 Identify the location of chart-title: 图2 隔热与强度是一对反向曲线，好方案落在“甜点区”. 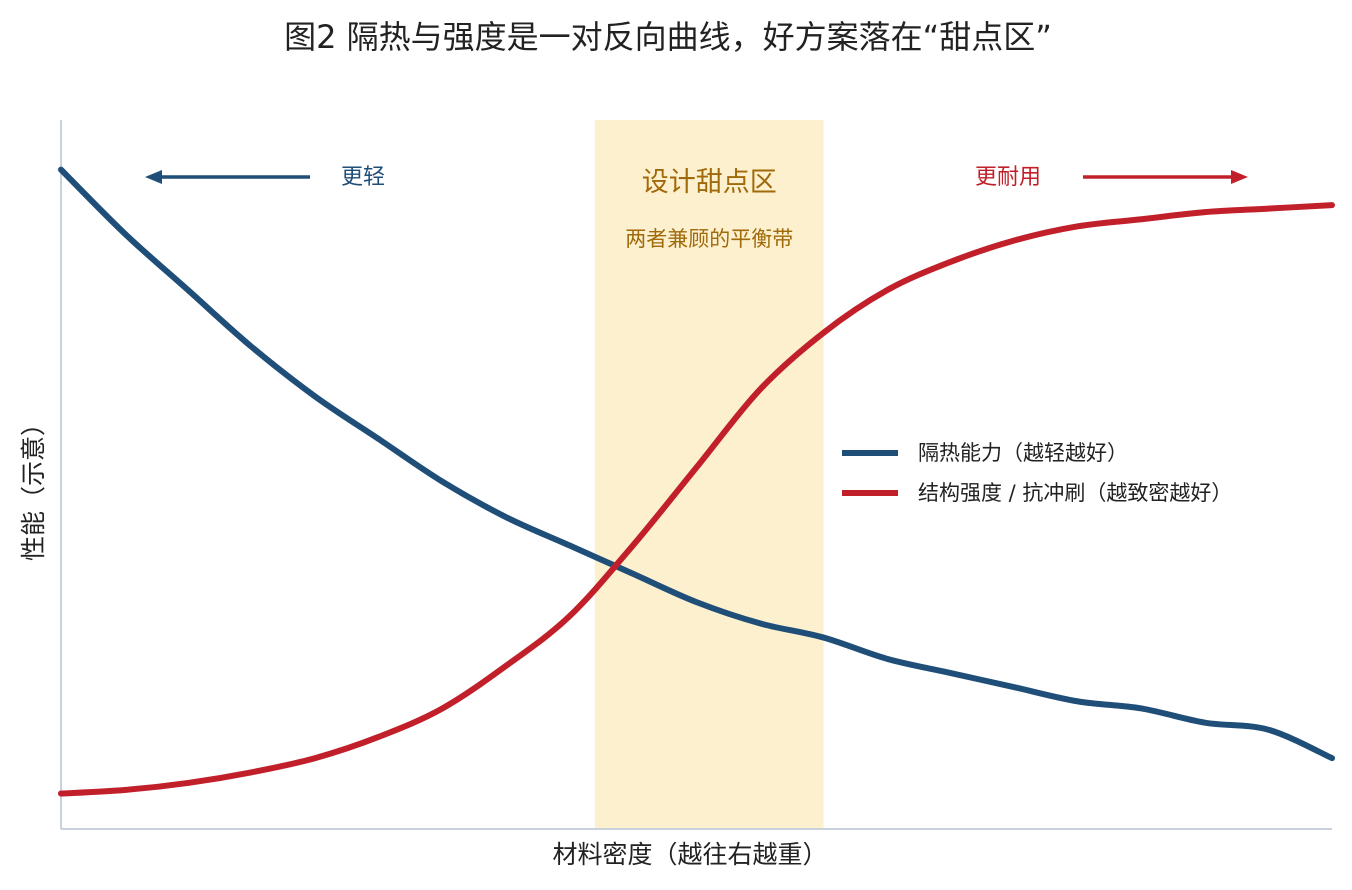
(668, 37).